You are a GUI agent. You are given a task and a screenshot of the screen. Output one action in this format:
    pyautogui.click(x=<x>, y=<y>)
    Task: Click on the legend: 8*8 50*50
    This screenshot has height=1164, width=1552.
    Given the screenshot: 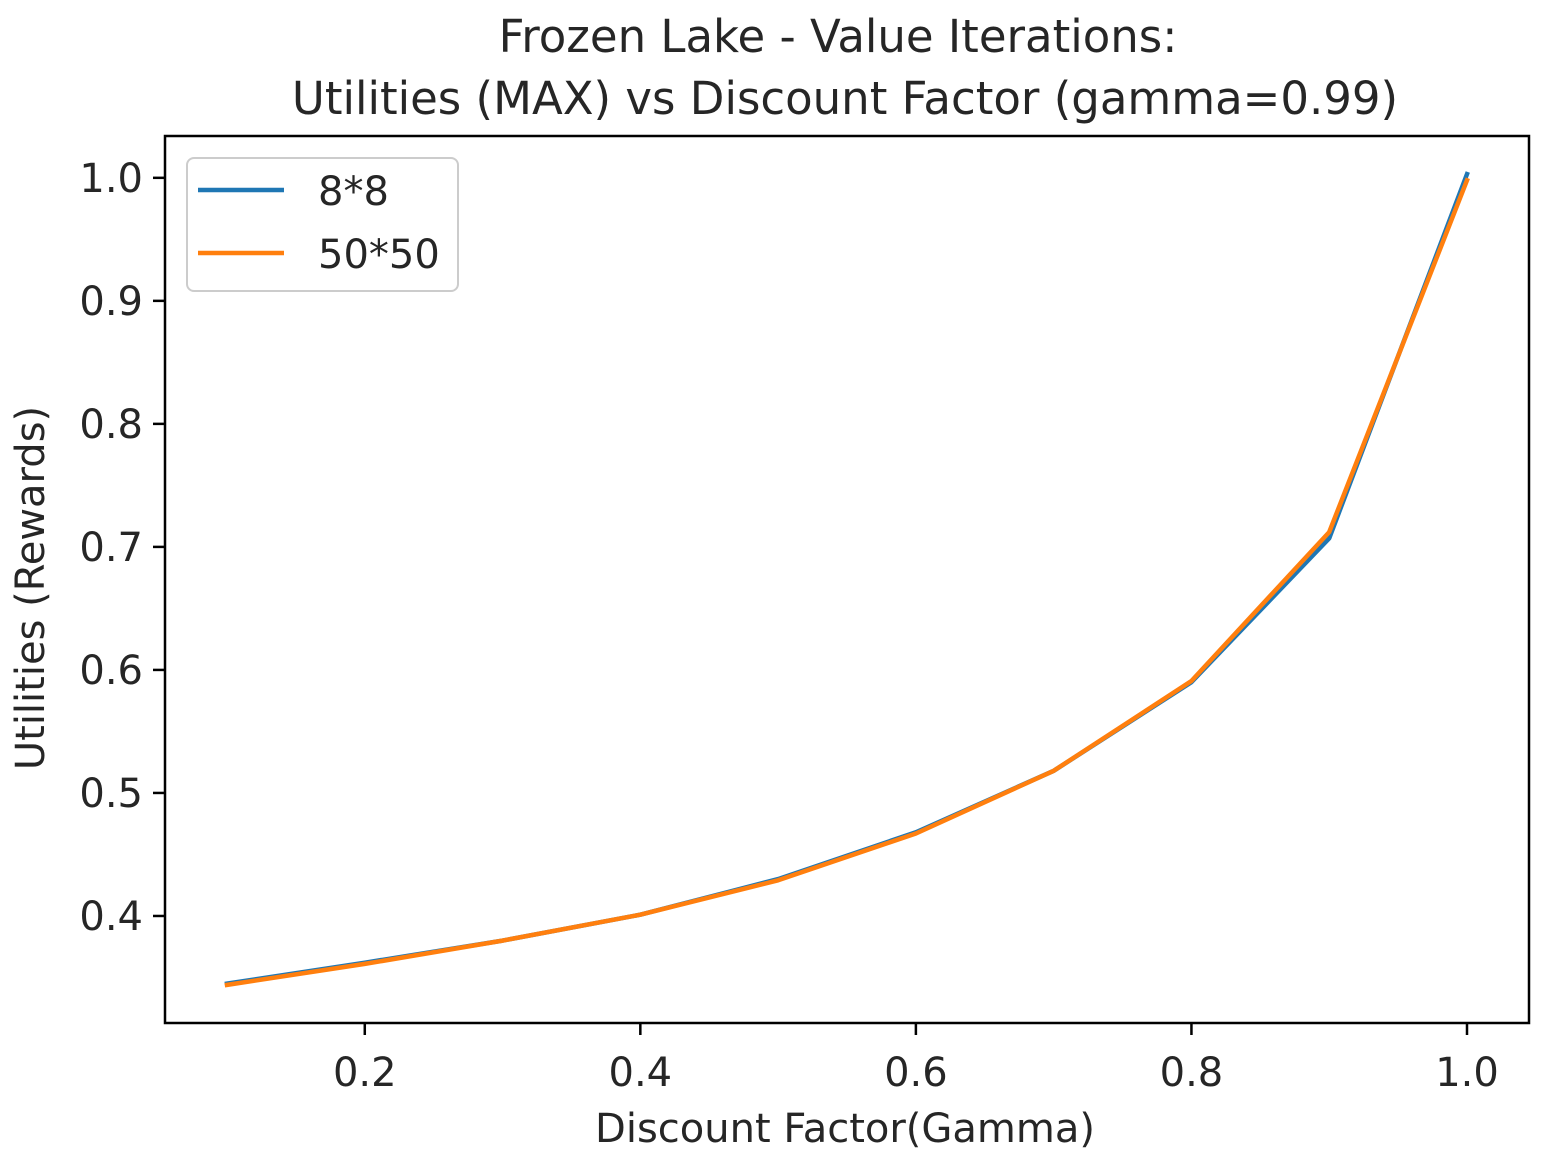 What is the action you would take?
    pyautogui.click(x=322, y=224)
    